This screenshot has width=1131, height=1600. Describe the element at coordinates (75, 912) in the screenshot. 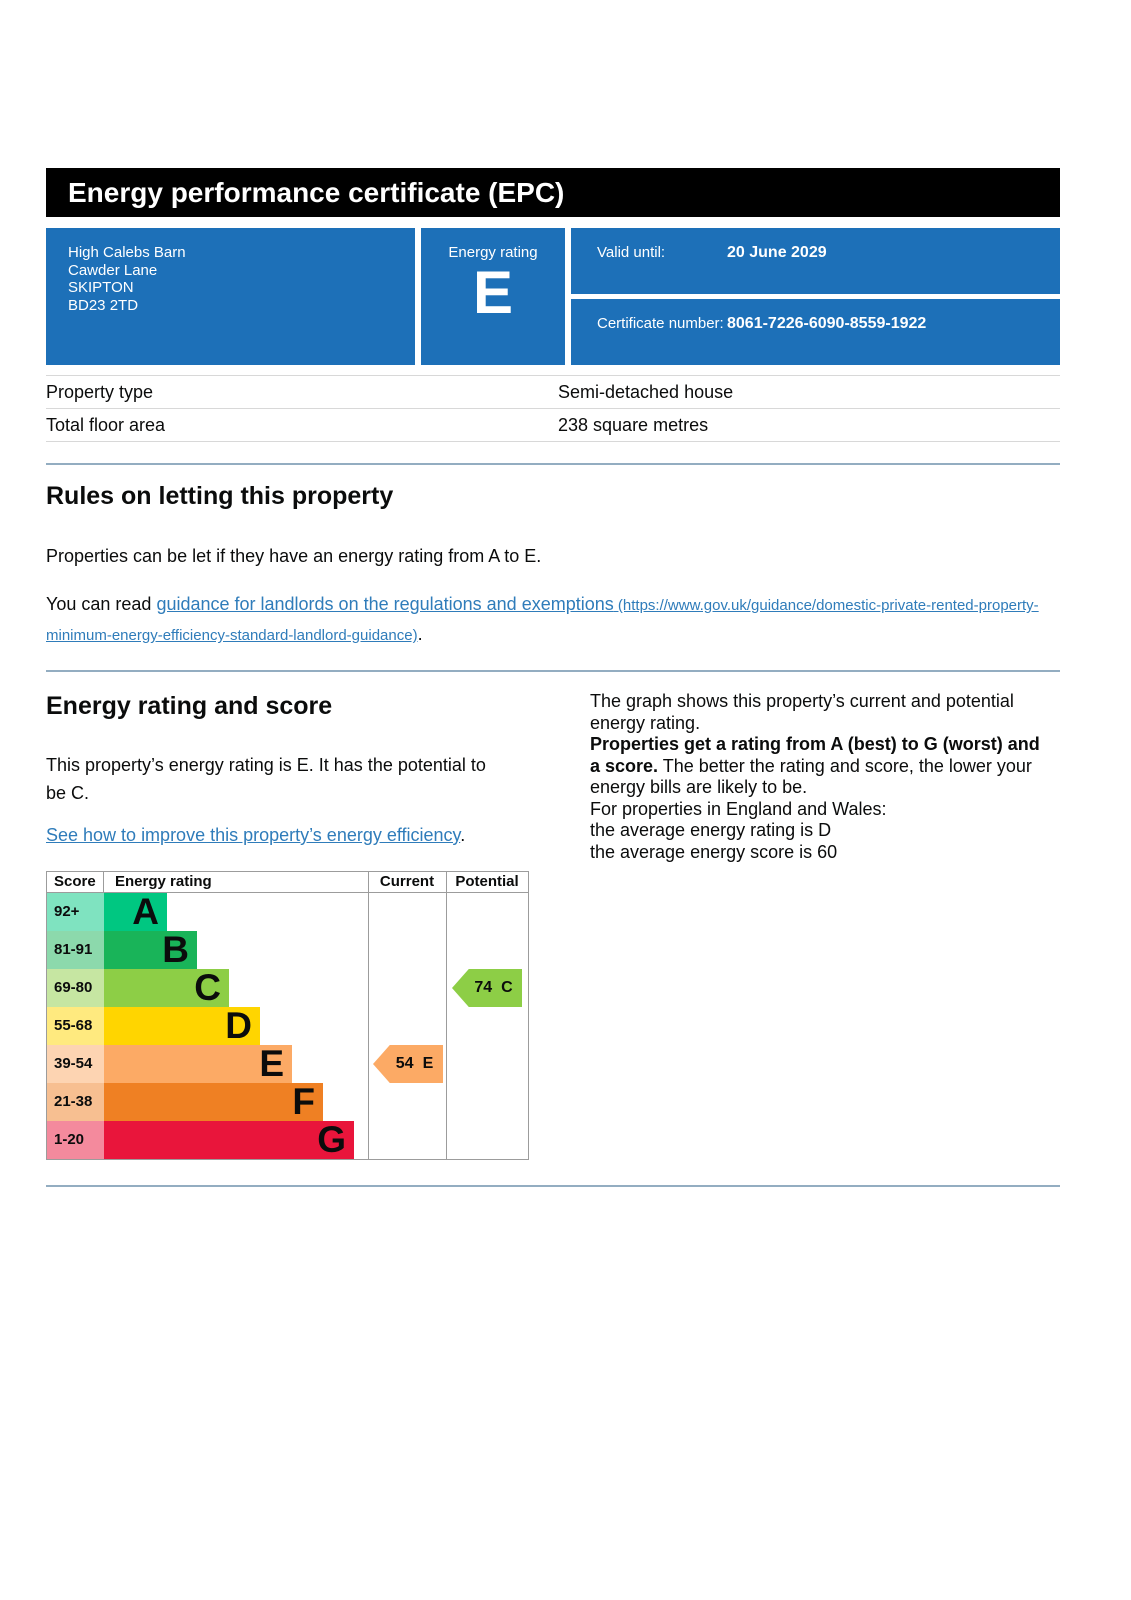

I see `epc-score-range: 92+` at that location.